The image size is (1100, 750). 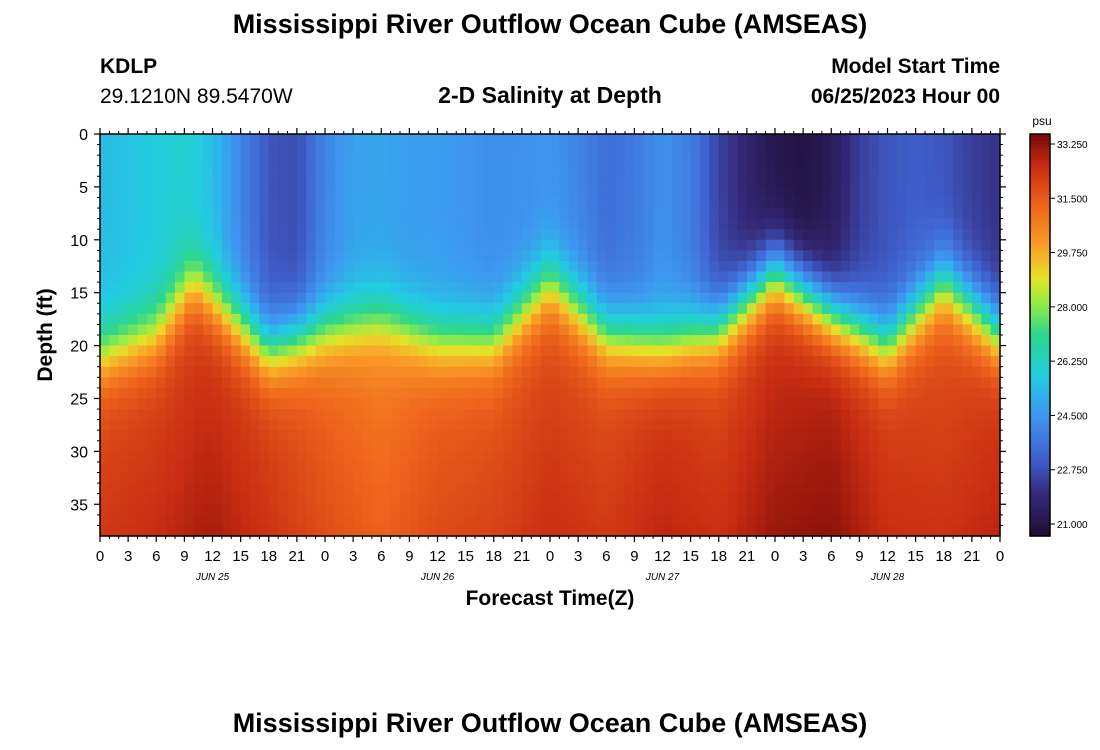 What do you see at coordinates (972, 556) in the screenshot?
I see `x-tick-label: 21` at bounding box center [972, 556].